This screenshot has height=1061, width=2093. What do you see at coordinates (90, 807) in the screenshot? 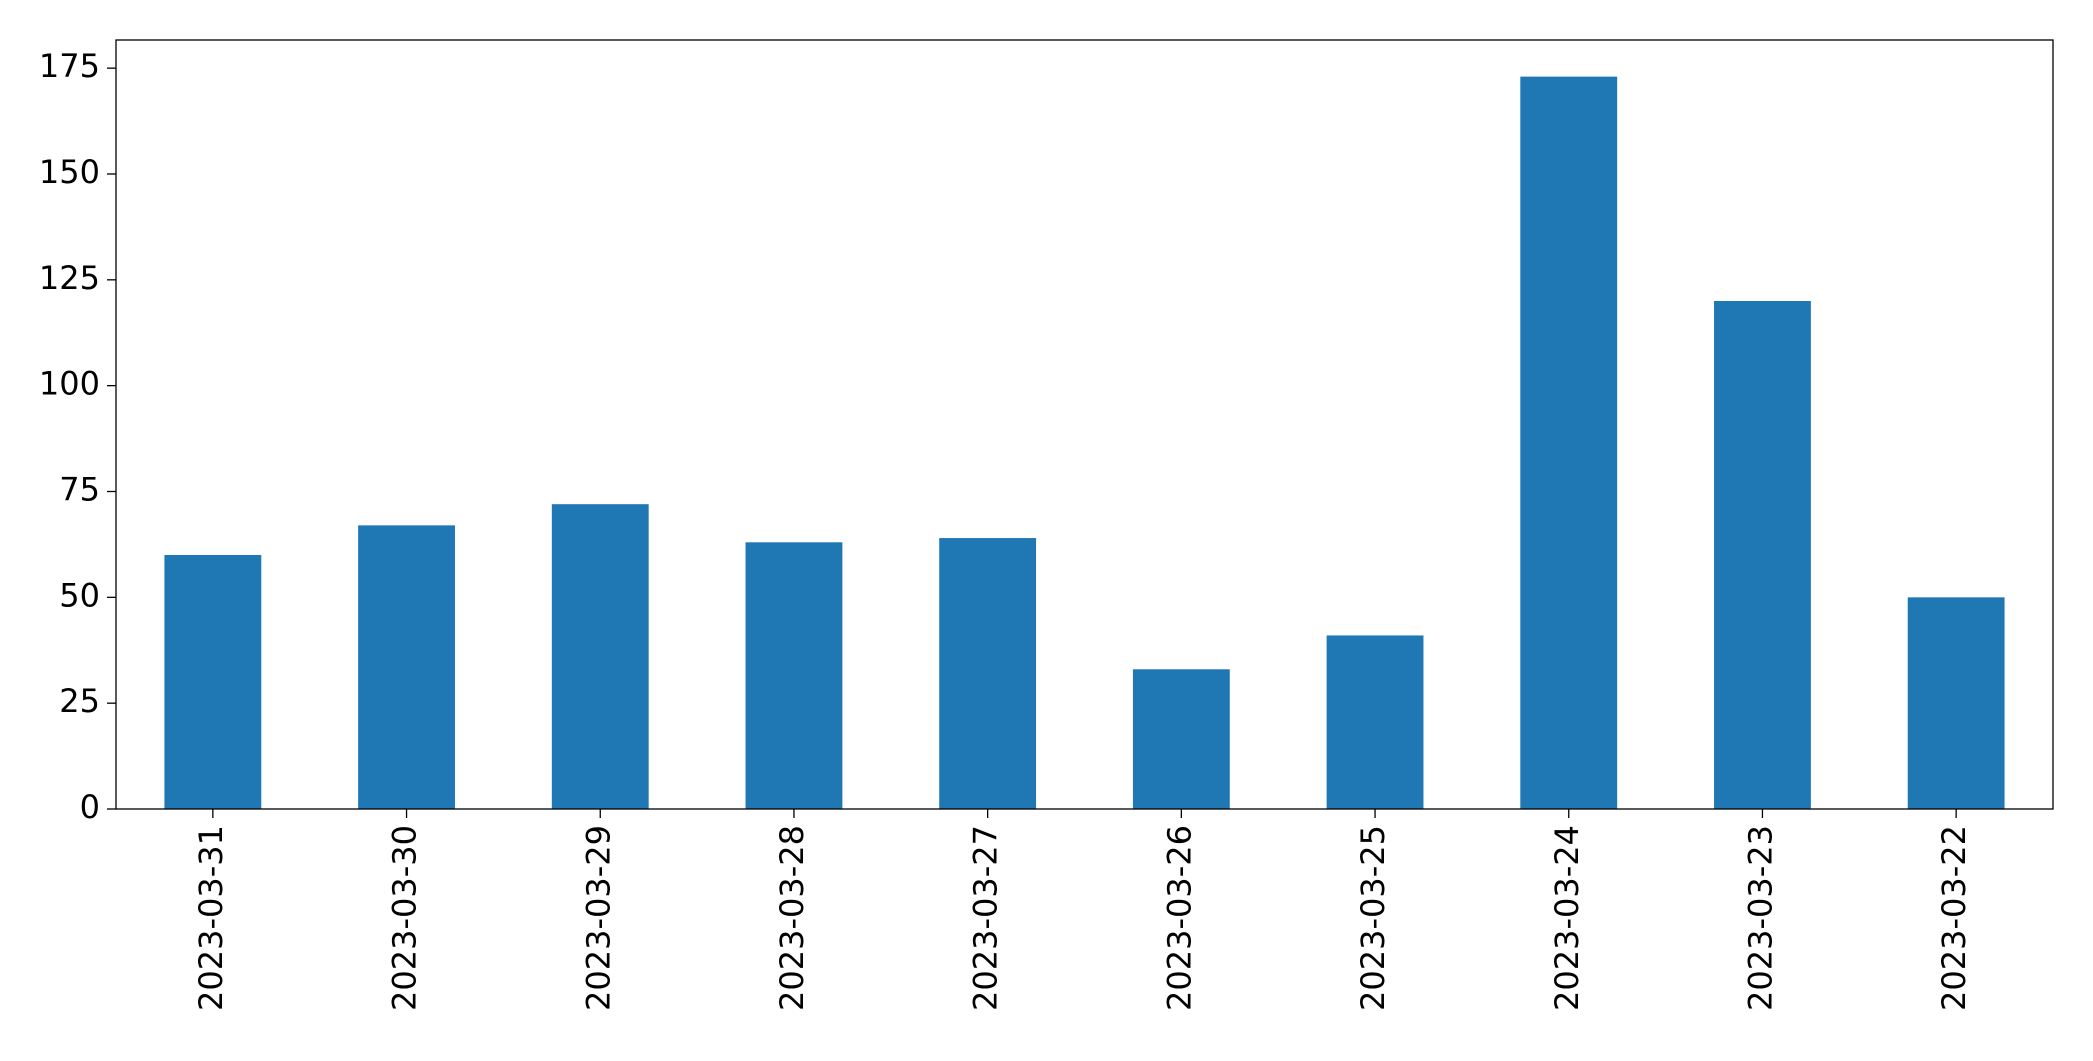
I see `y-tick-label: 0` at bounding box center [90, 807].